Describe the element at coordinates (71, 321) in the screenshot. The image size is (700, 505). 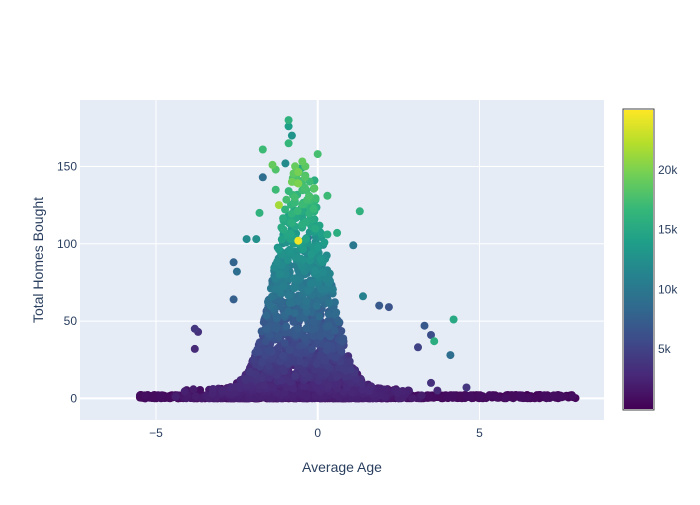
I see `y-tick-label: 50` at that location.